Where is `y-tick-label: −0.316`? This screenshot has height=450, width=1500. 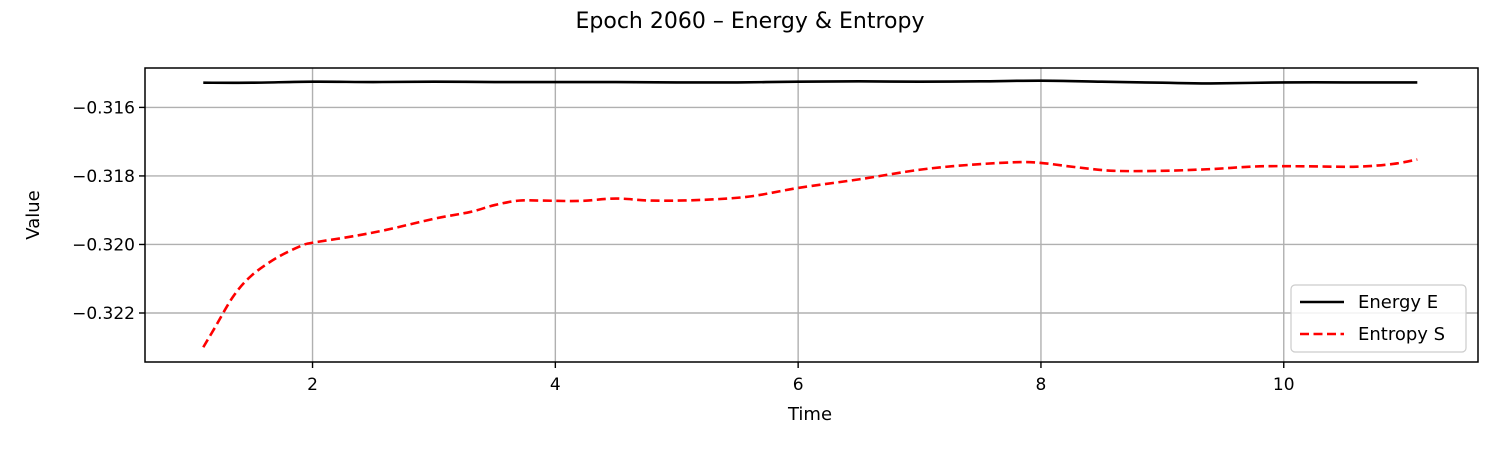 y-tick-label: −0.316 is located at coordinates (103, 108).